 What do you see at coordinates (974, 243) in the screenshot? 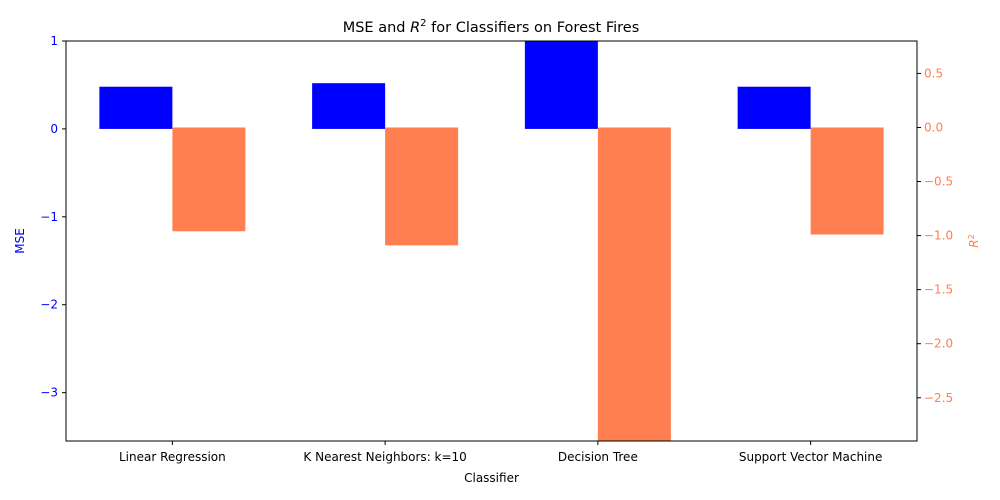
I see `right-axis-label-var: R` at bounding box center [974, 243].